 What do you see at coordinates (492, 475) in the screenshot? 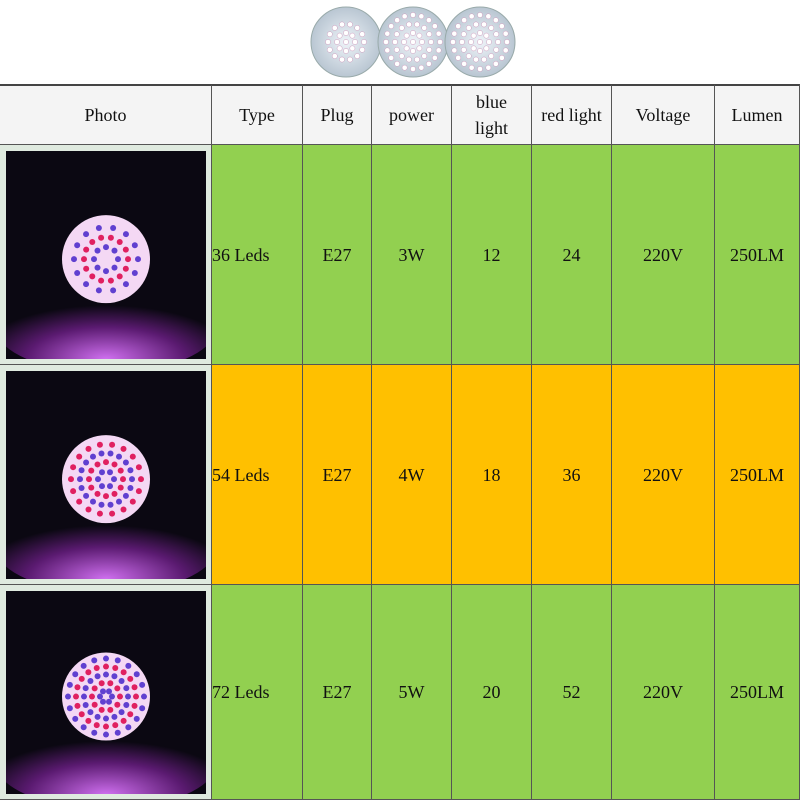
I see `data-cell: 18` at bounding box center [492, 475].